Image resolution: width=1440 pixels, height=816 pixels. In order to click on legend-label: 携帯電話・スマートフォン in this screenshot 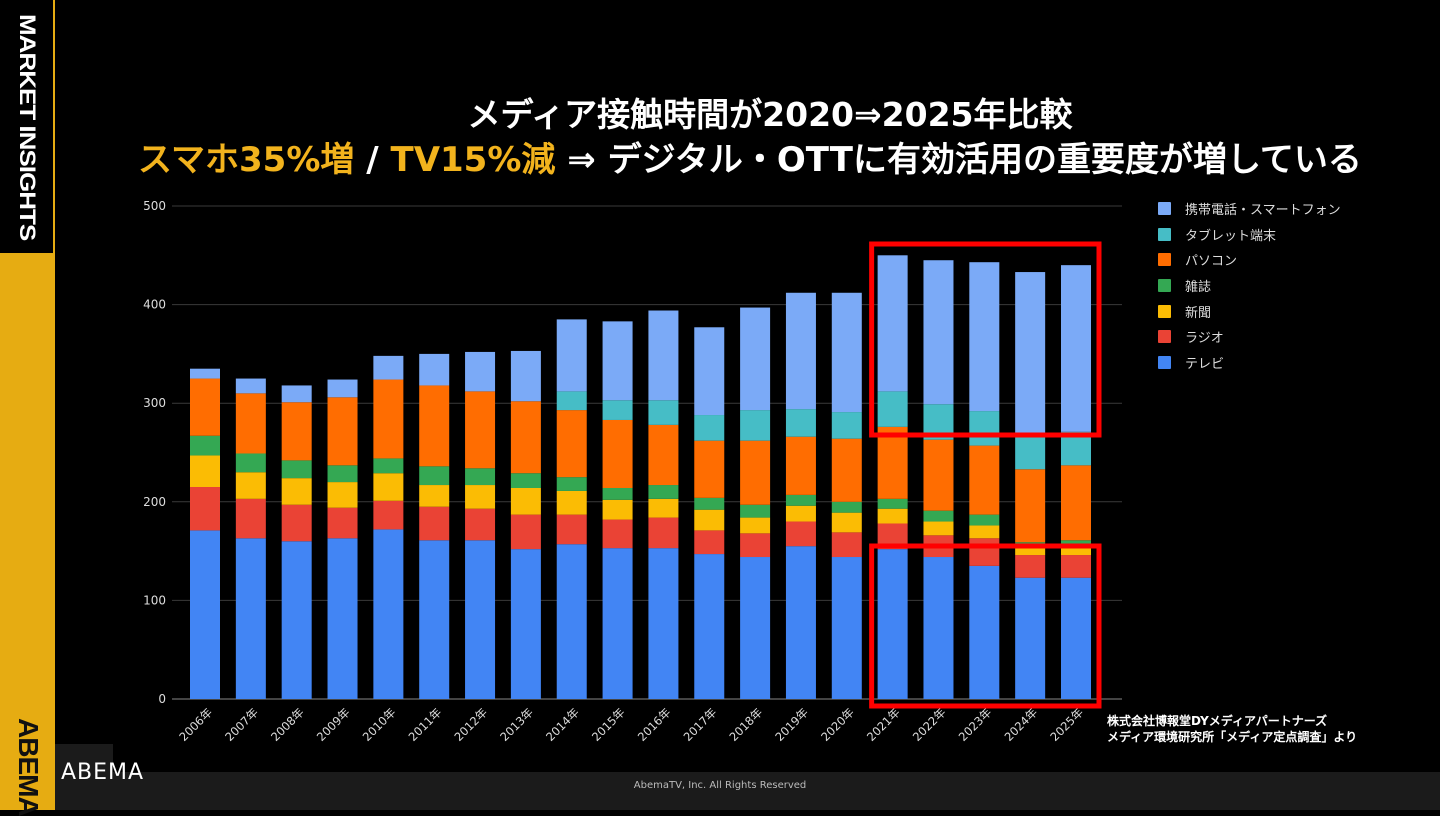, I will do `click(1263, 211)`.